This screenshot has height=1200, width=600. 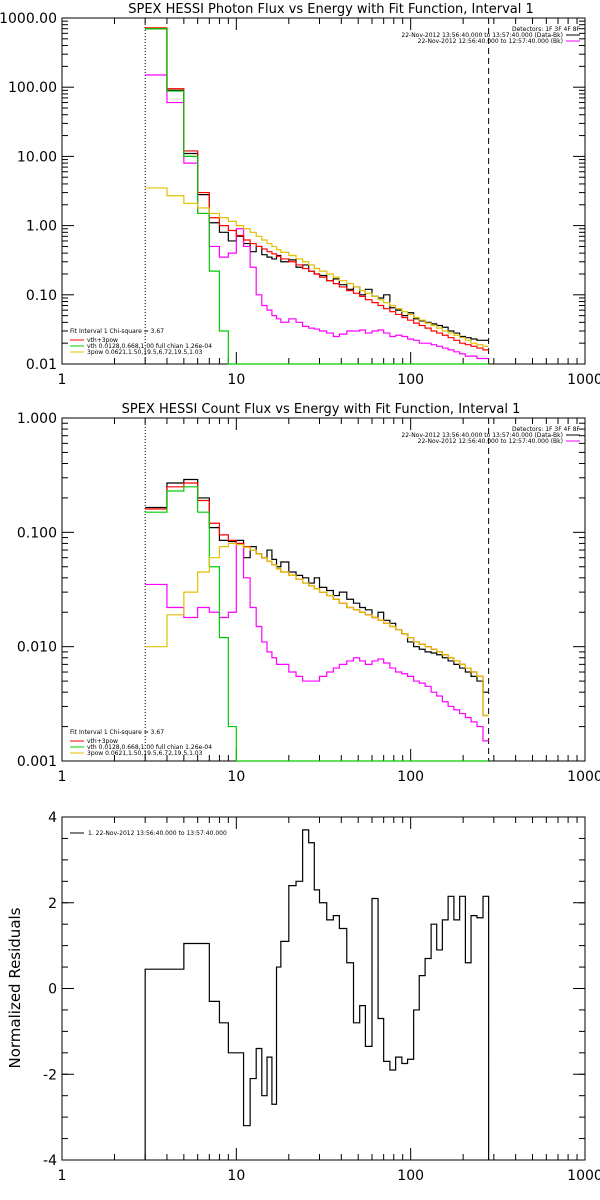 What do you see at coordinates (37, 762) in the screenshot?
I see `y-tick-label: 0.001` at bounding box center [37, 762].